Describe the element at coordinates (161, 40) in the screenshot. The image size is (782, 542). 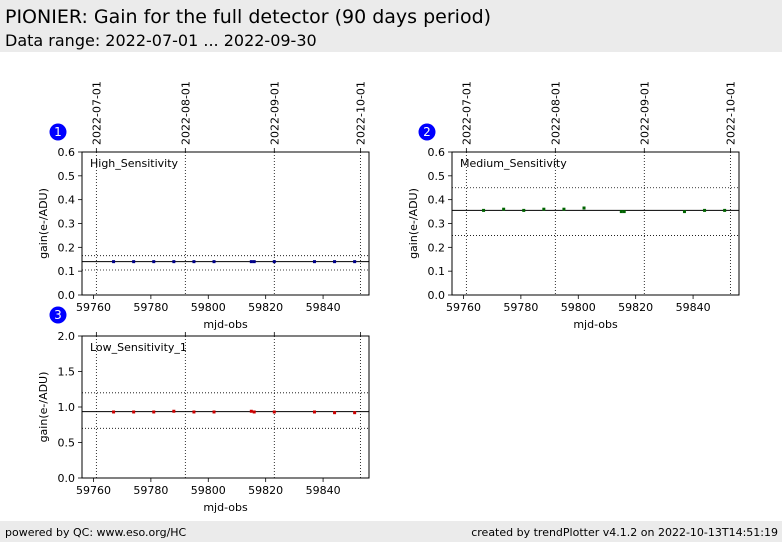
I see `page-subtitle: Data range: 2022-07-01 ... 2022-09-30` at that location.